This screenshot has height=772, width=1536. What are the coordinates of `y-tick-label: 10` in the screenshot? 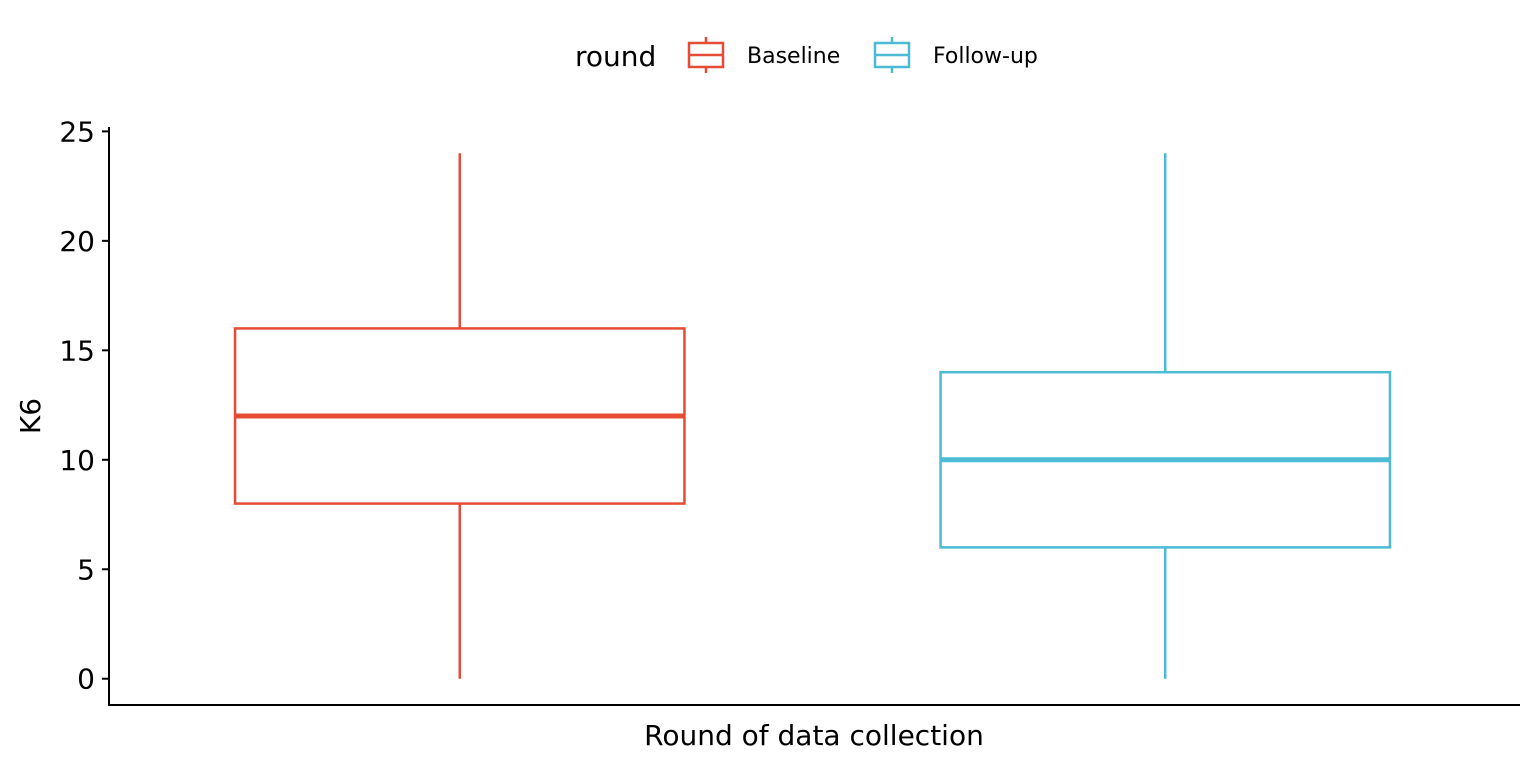 It's located at (77, 460).